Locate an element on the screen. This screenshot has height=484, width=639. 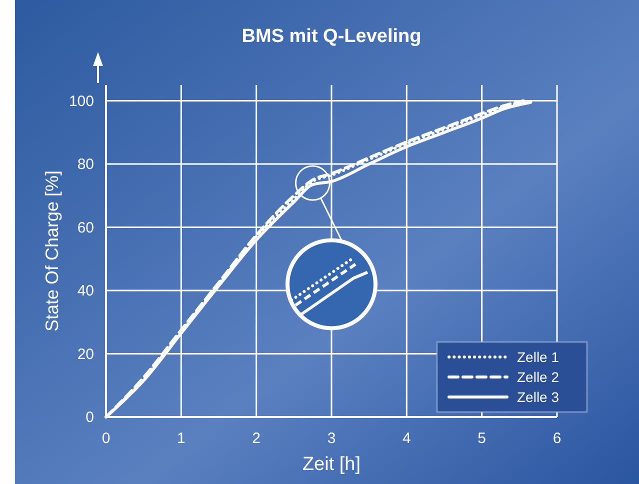
legend-label: Zelle 1 is located at coordinates (538, 357).